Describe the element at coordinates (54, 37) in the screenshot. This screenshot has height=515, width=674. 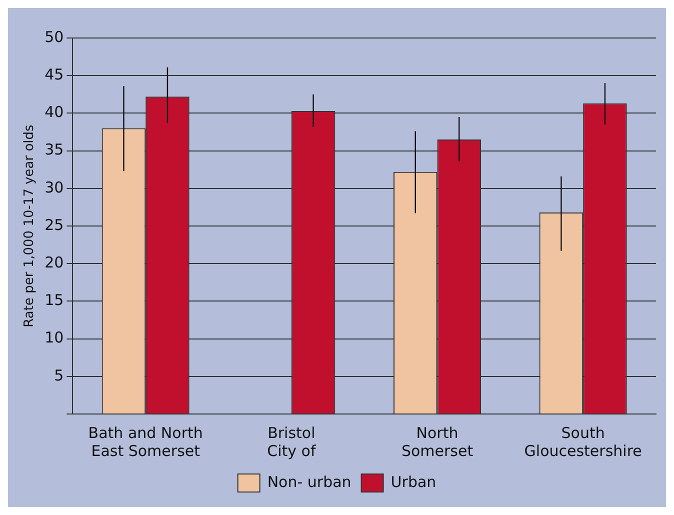
I see `y-tick-label: 50` at that location.